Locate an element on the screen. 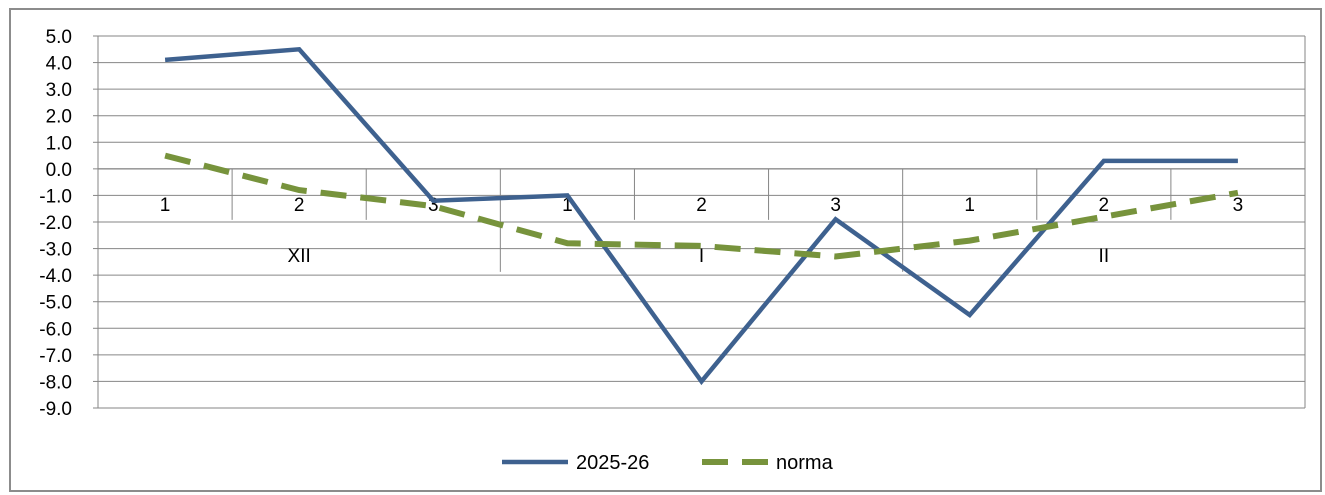  legend: 2025-26 norma is located at coordinates (668, 463).